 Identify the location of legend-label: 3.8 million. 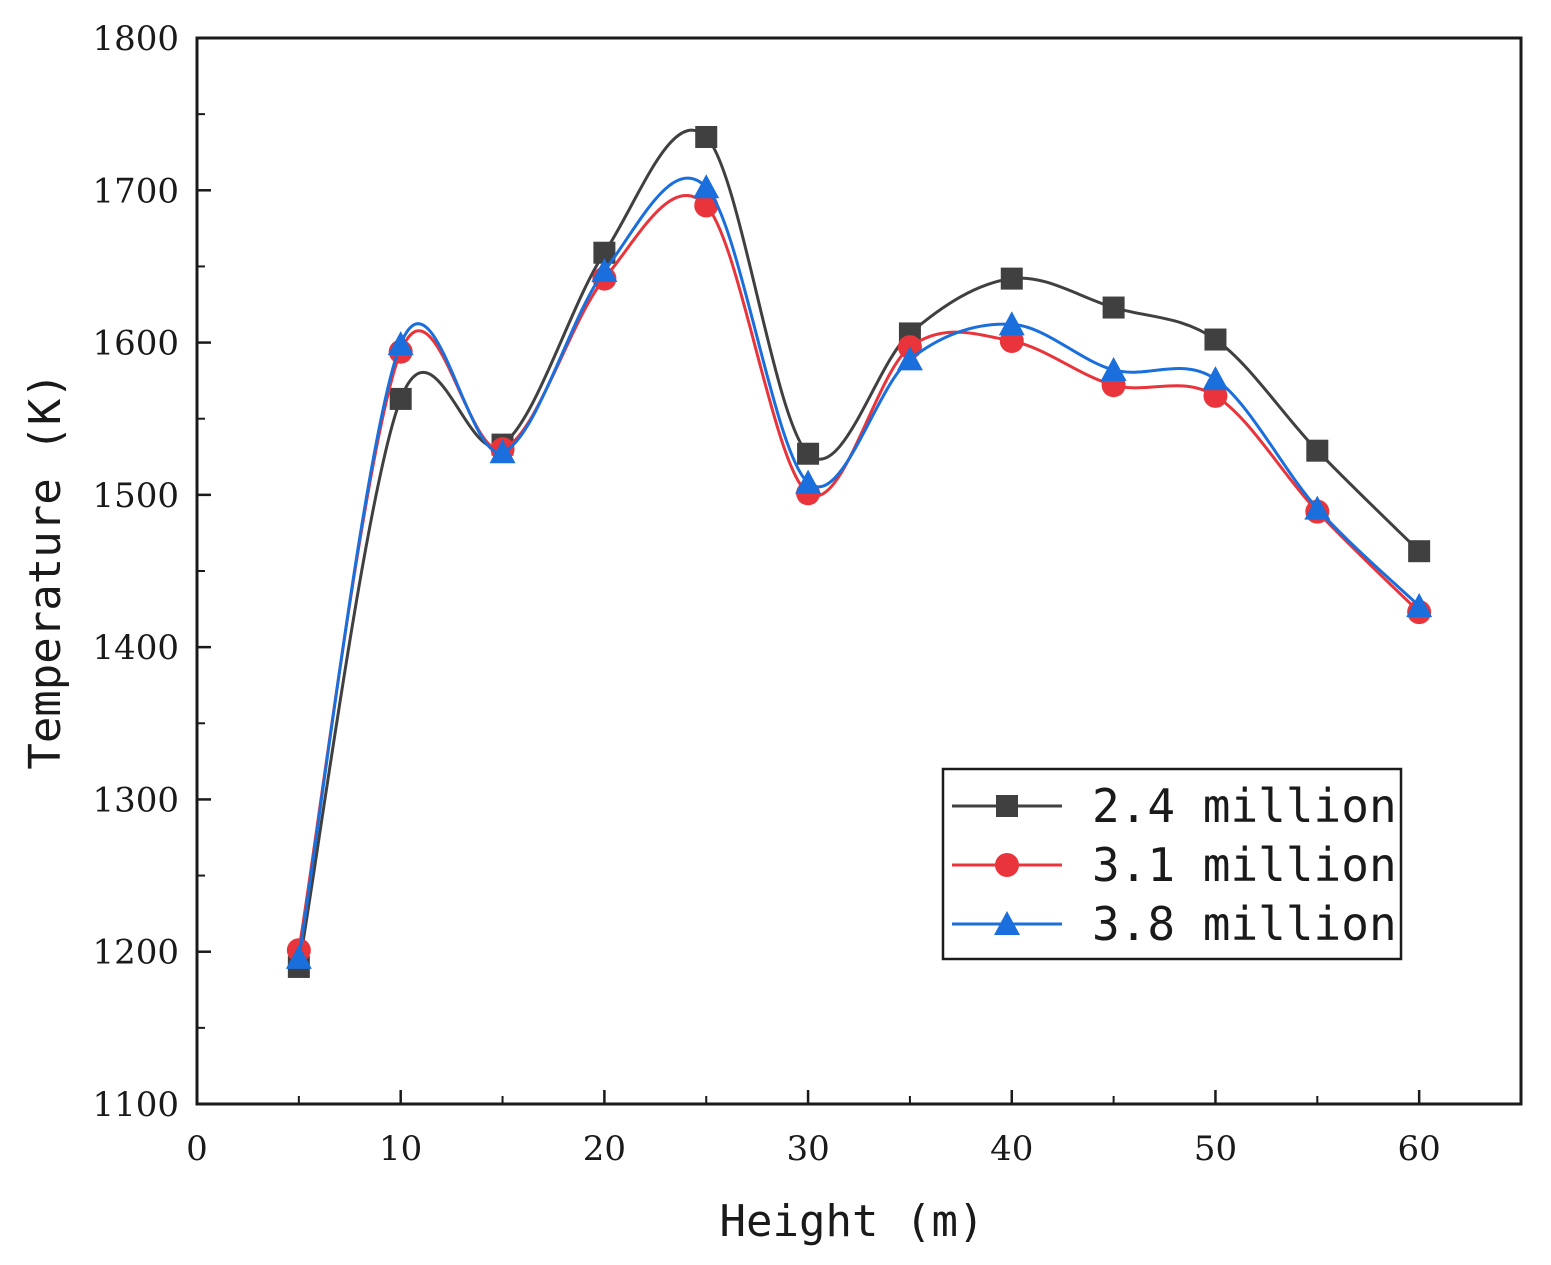
(1244, 924).